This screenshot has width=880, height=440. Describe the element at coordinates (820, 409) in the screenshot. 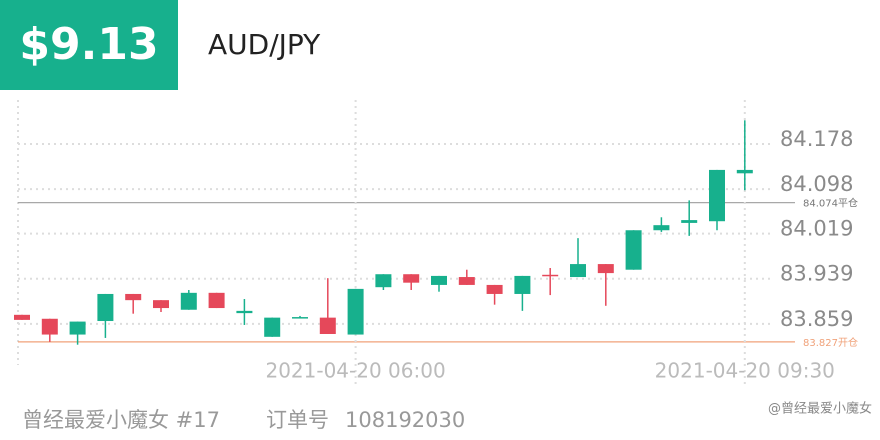

I see `watermark: @曾经最爱小魔女` at that location.